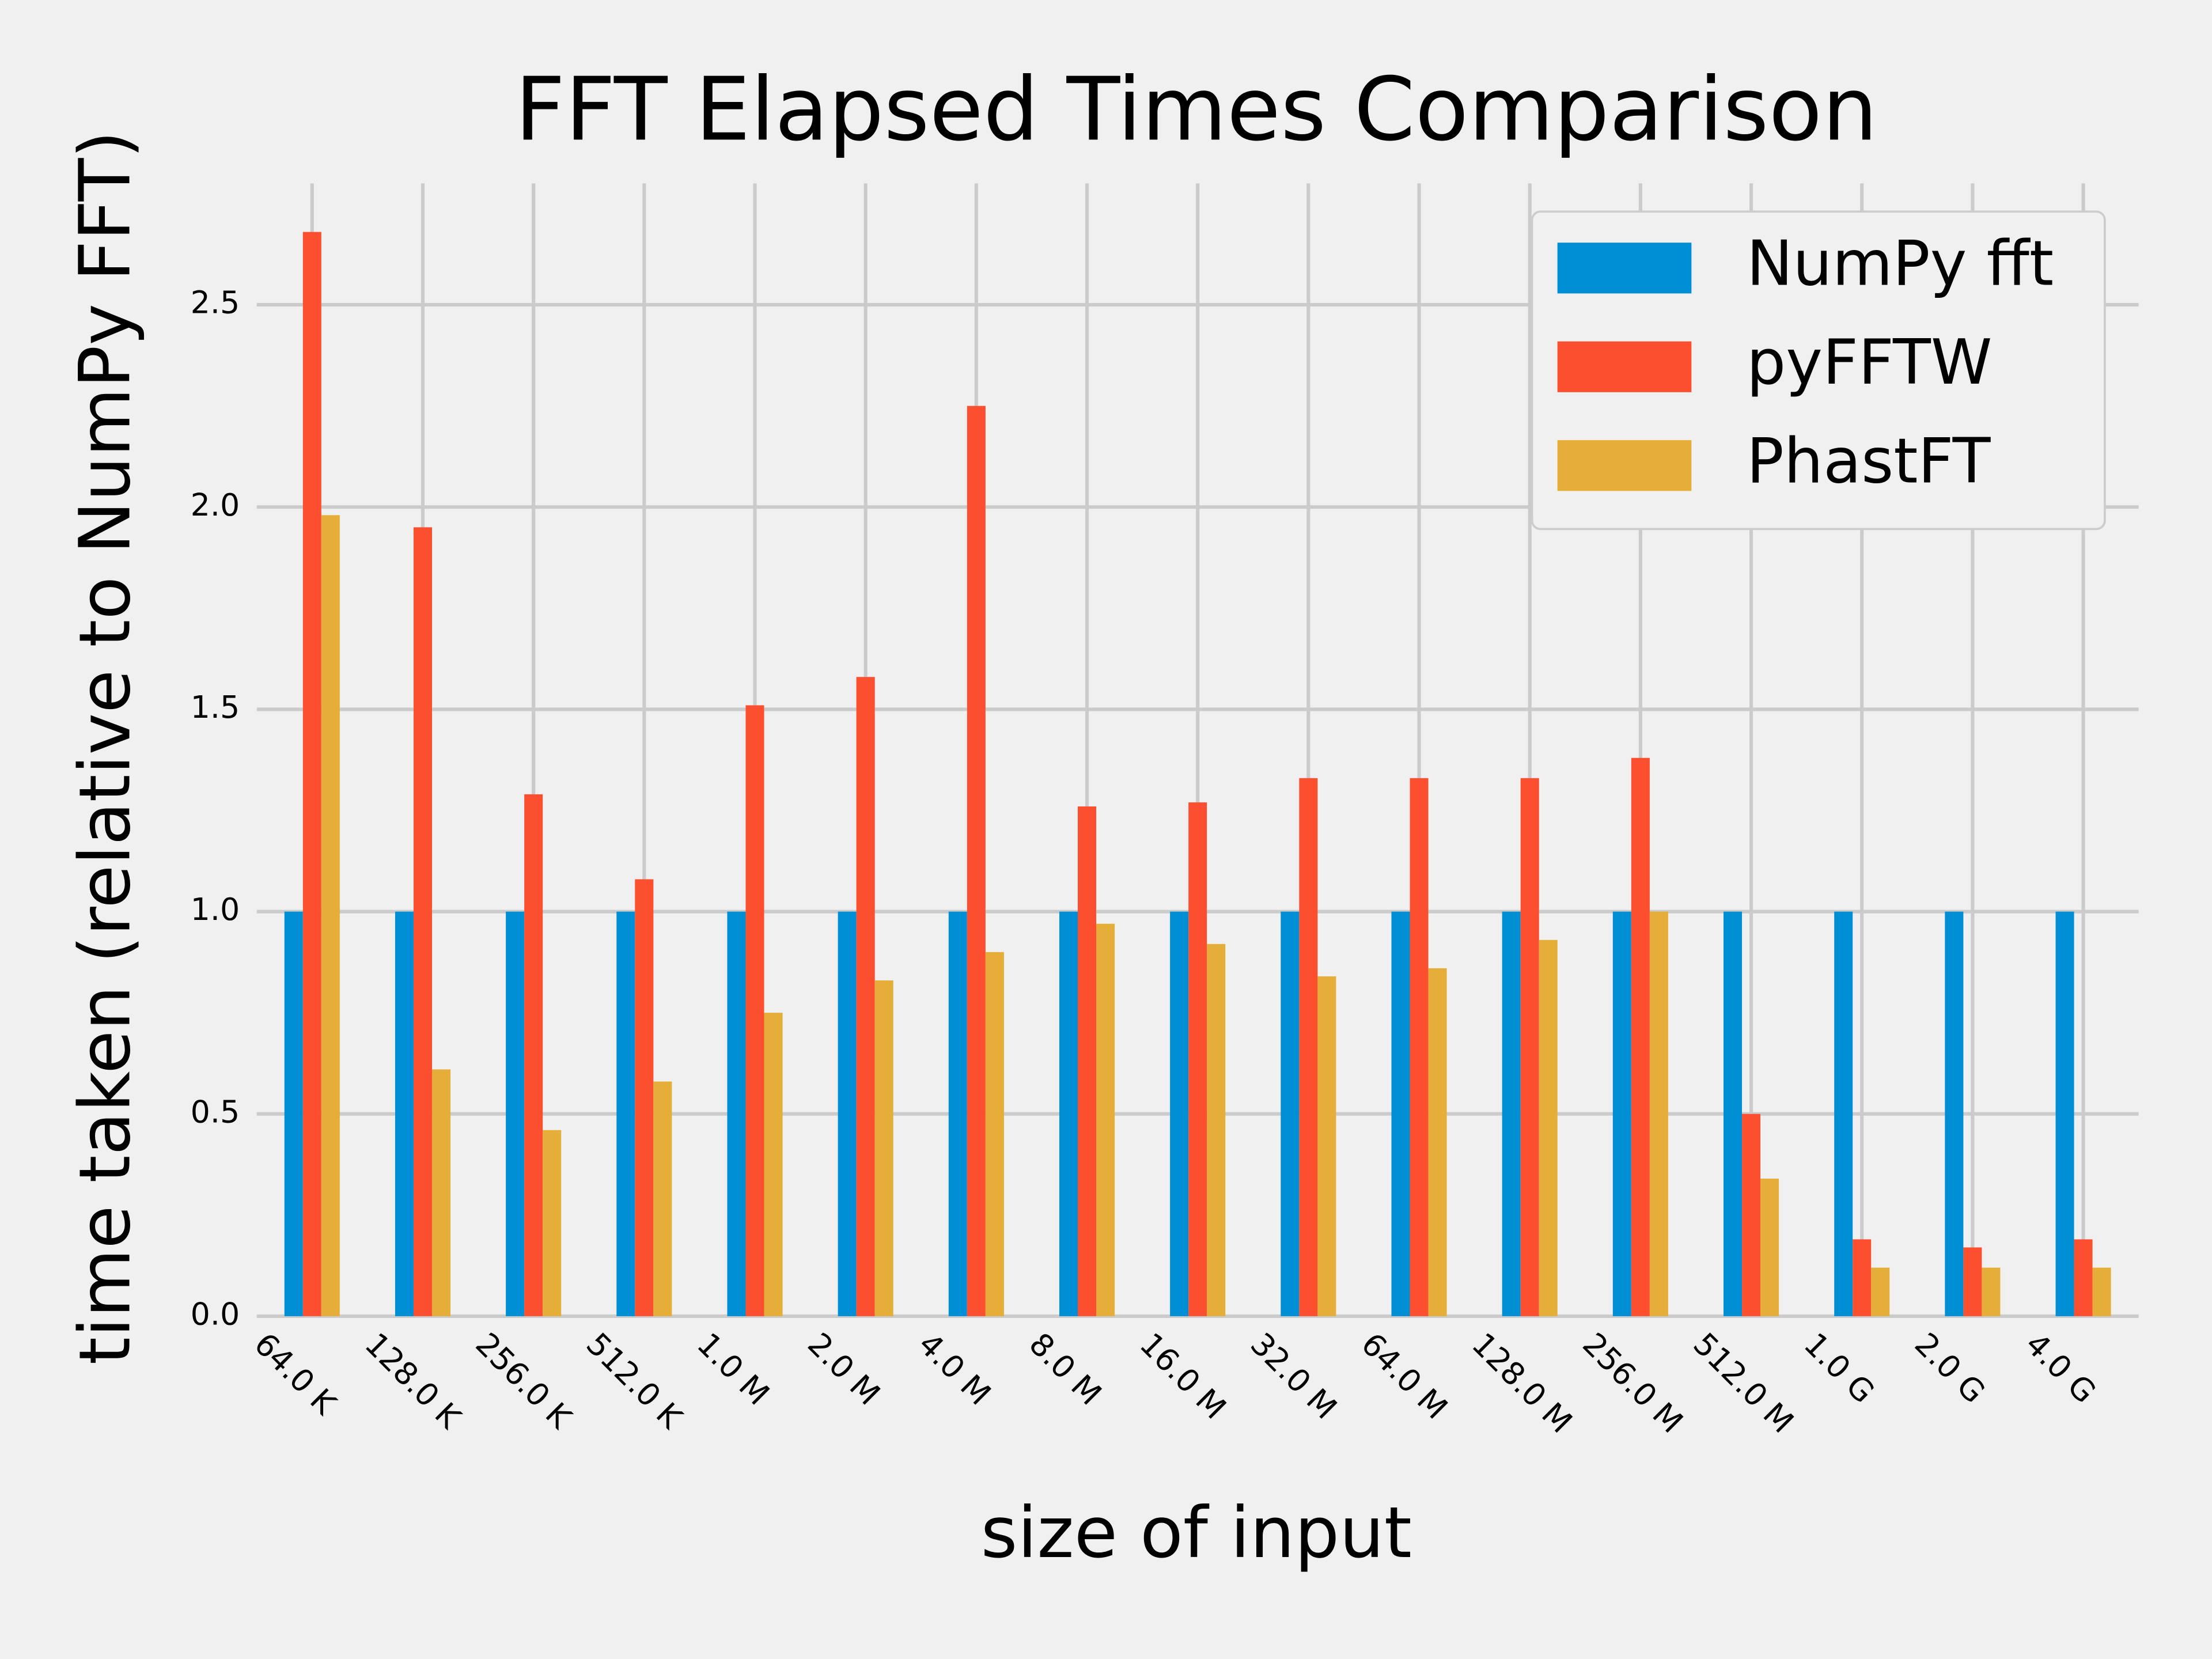  What do you see at coordinates (1869, 461) in the screenshot?
I see `legend-label: PhastFT` at bounding box center [1869, 461].